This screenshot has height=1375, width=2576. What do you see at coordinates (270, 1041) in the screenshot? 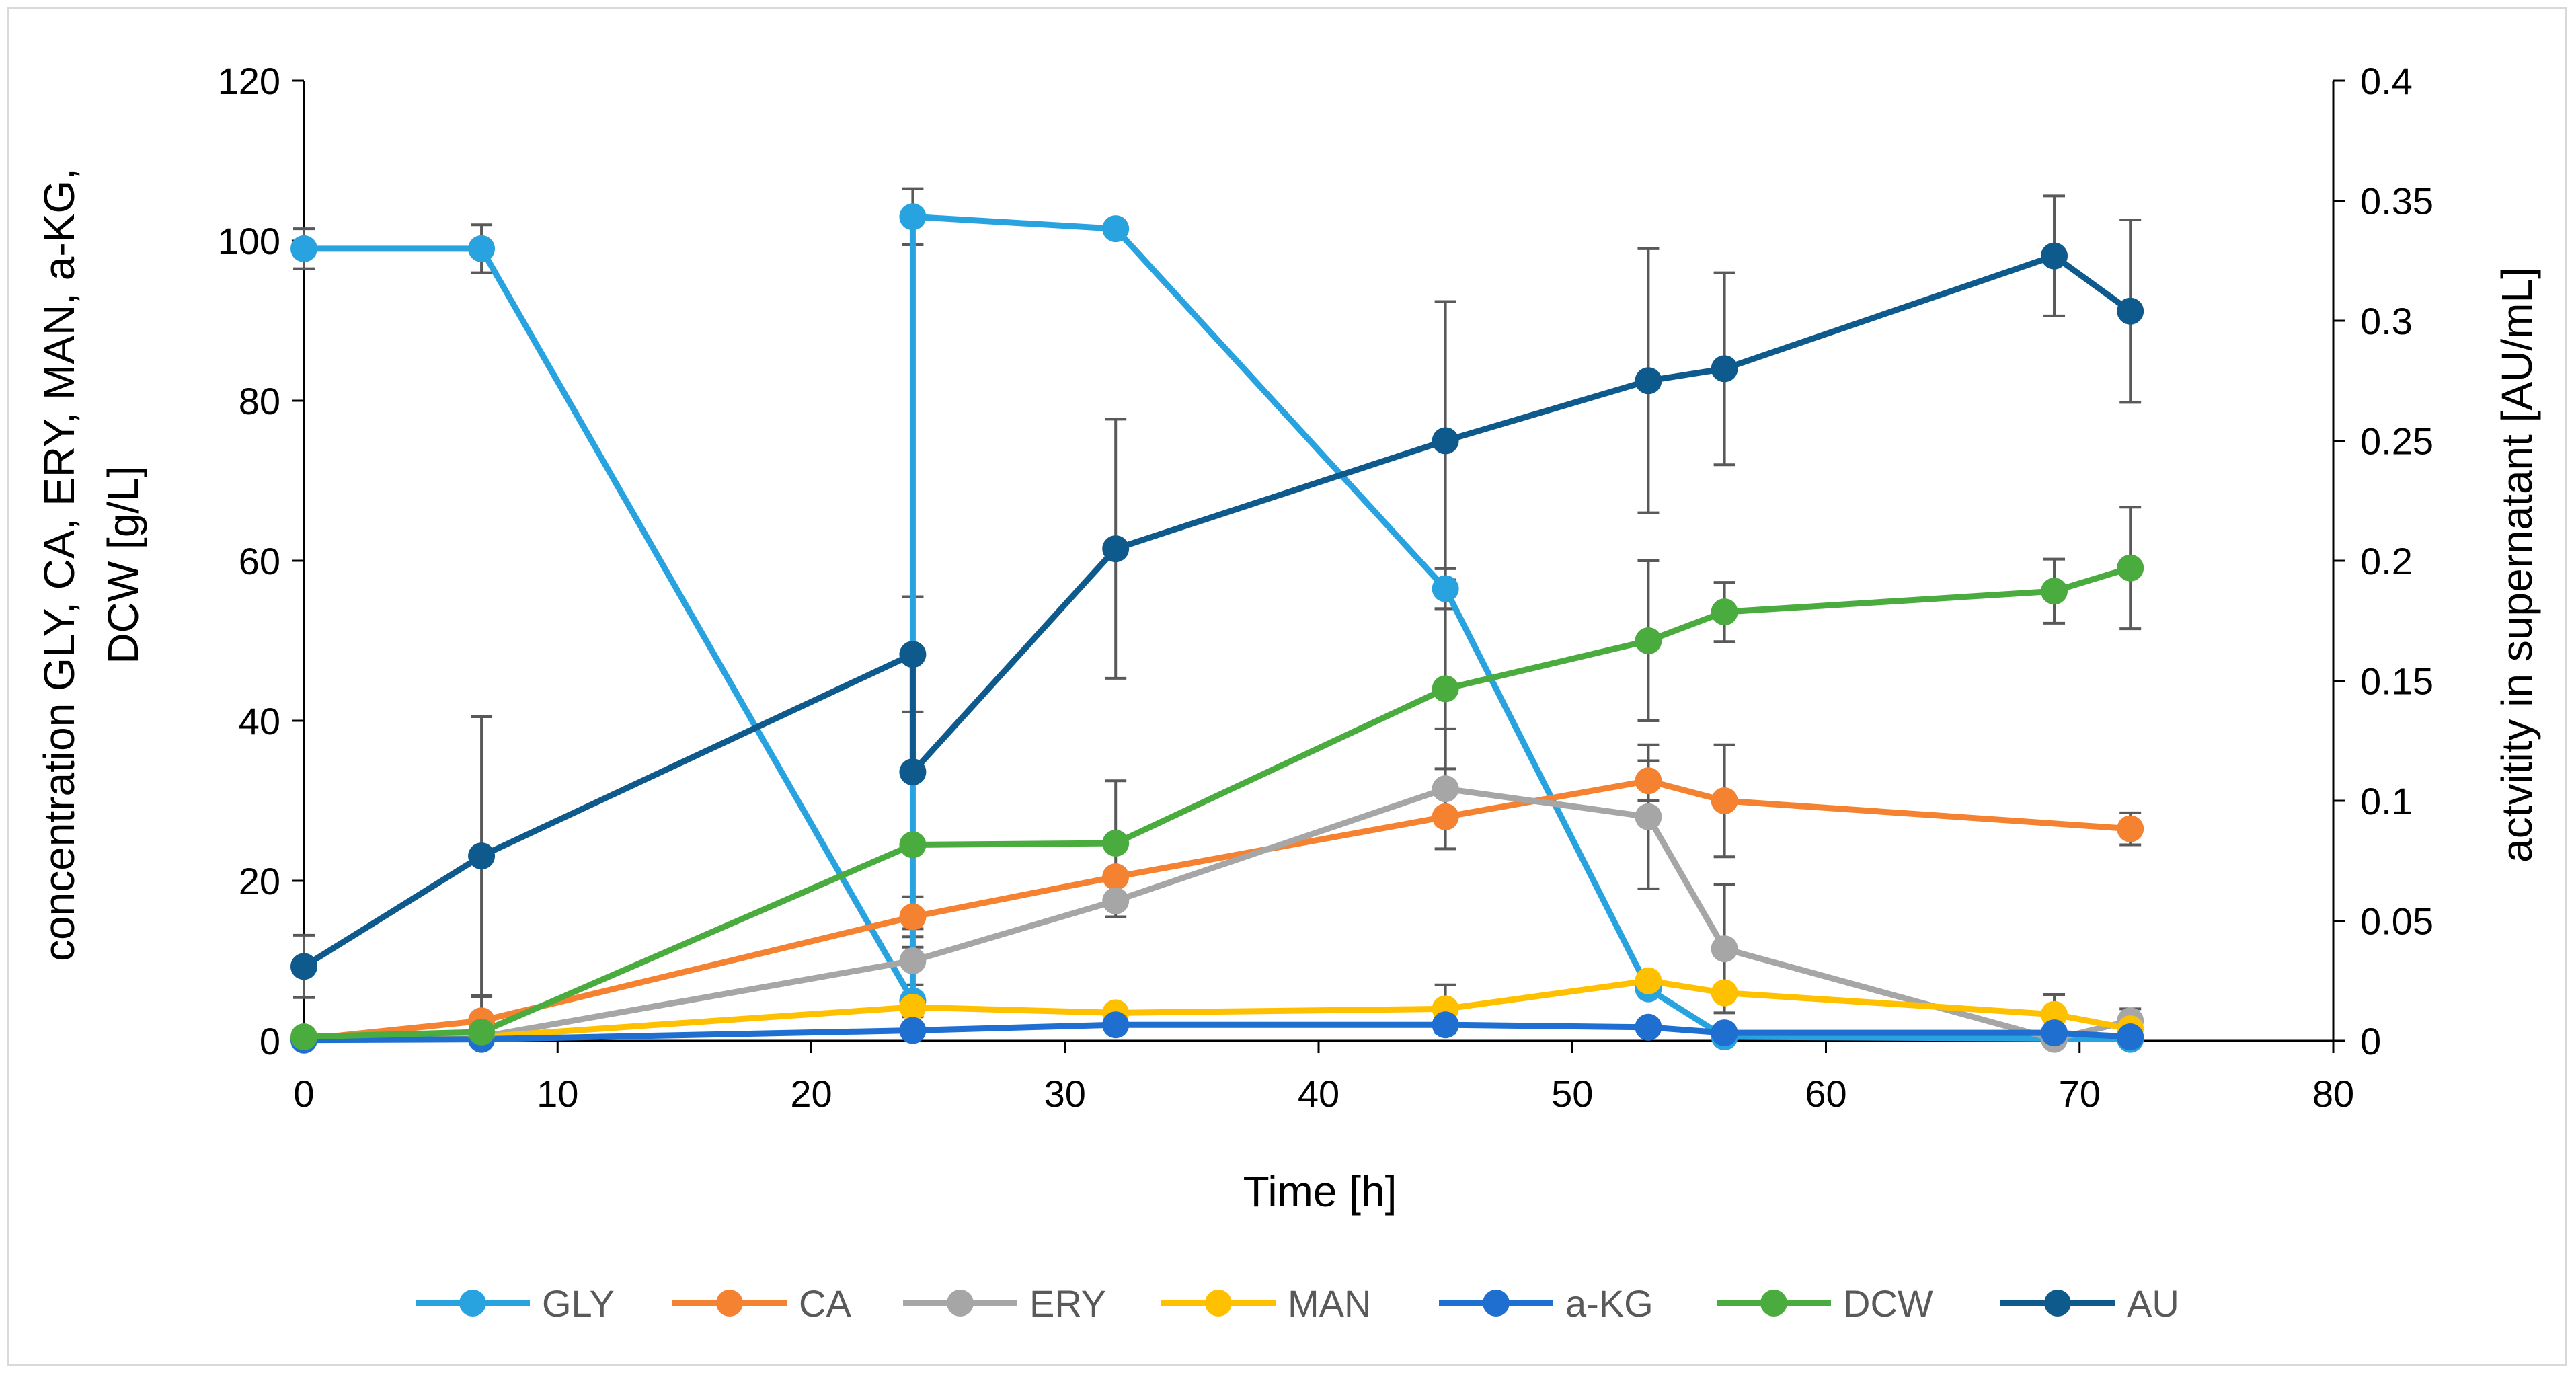
I see `y-left-tick-label: 0` at bounding box center [270, 1041].